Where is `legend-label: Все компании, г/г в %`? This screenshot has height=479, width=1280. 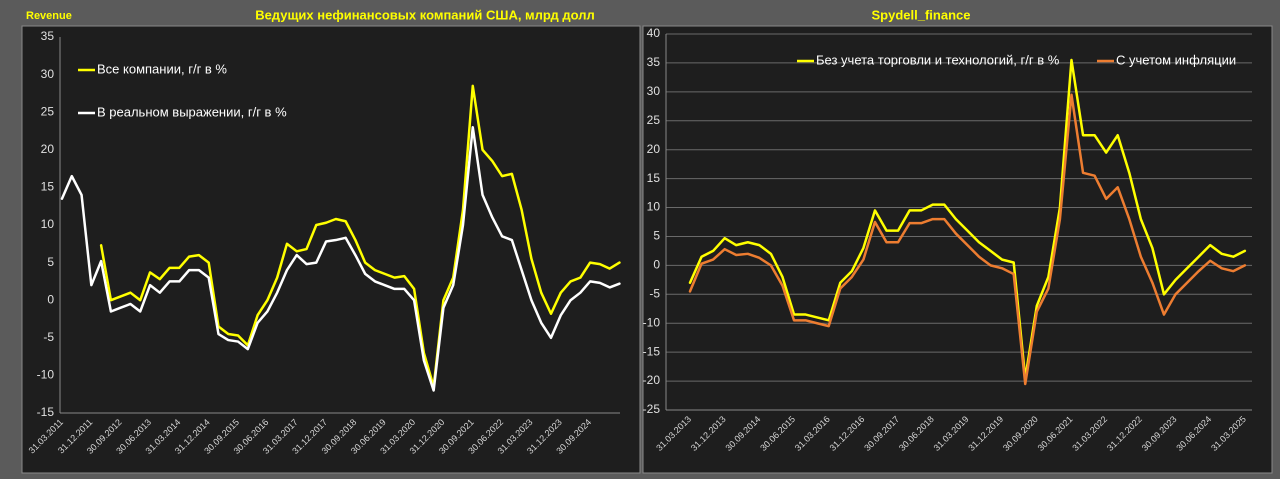 legend-label: Все компании, г/г в % is located at coordinates (162, 68).